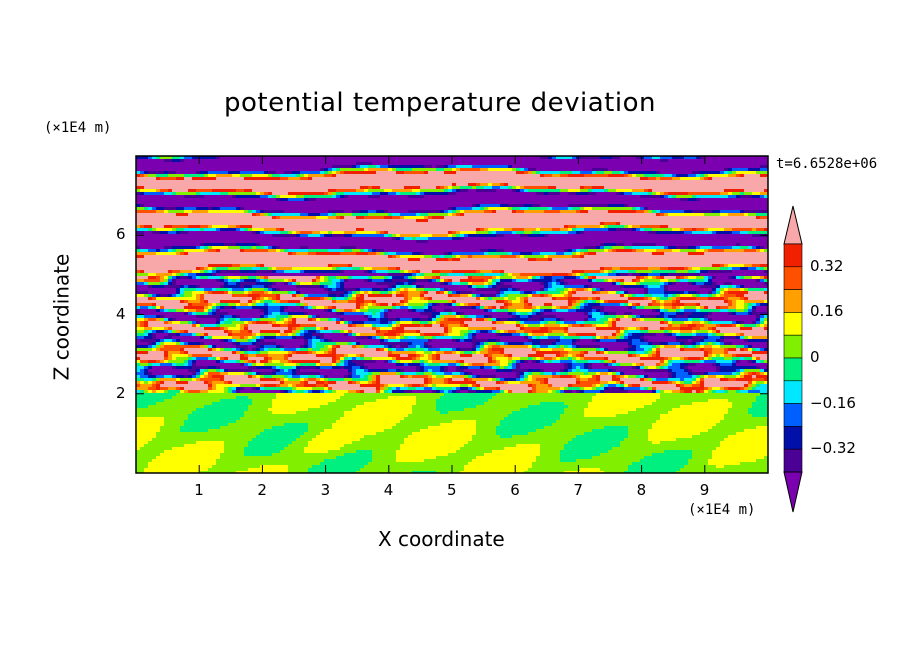 This screenshot has height=654, width=904. I want to click on x-axis-title: X coordinate, so click(441, 539).